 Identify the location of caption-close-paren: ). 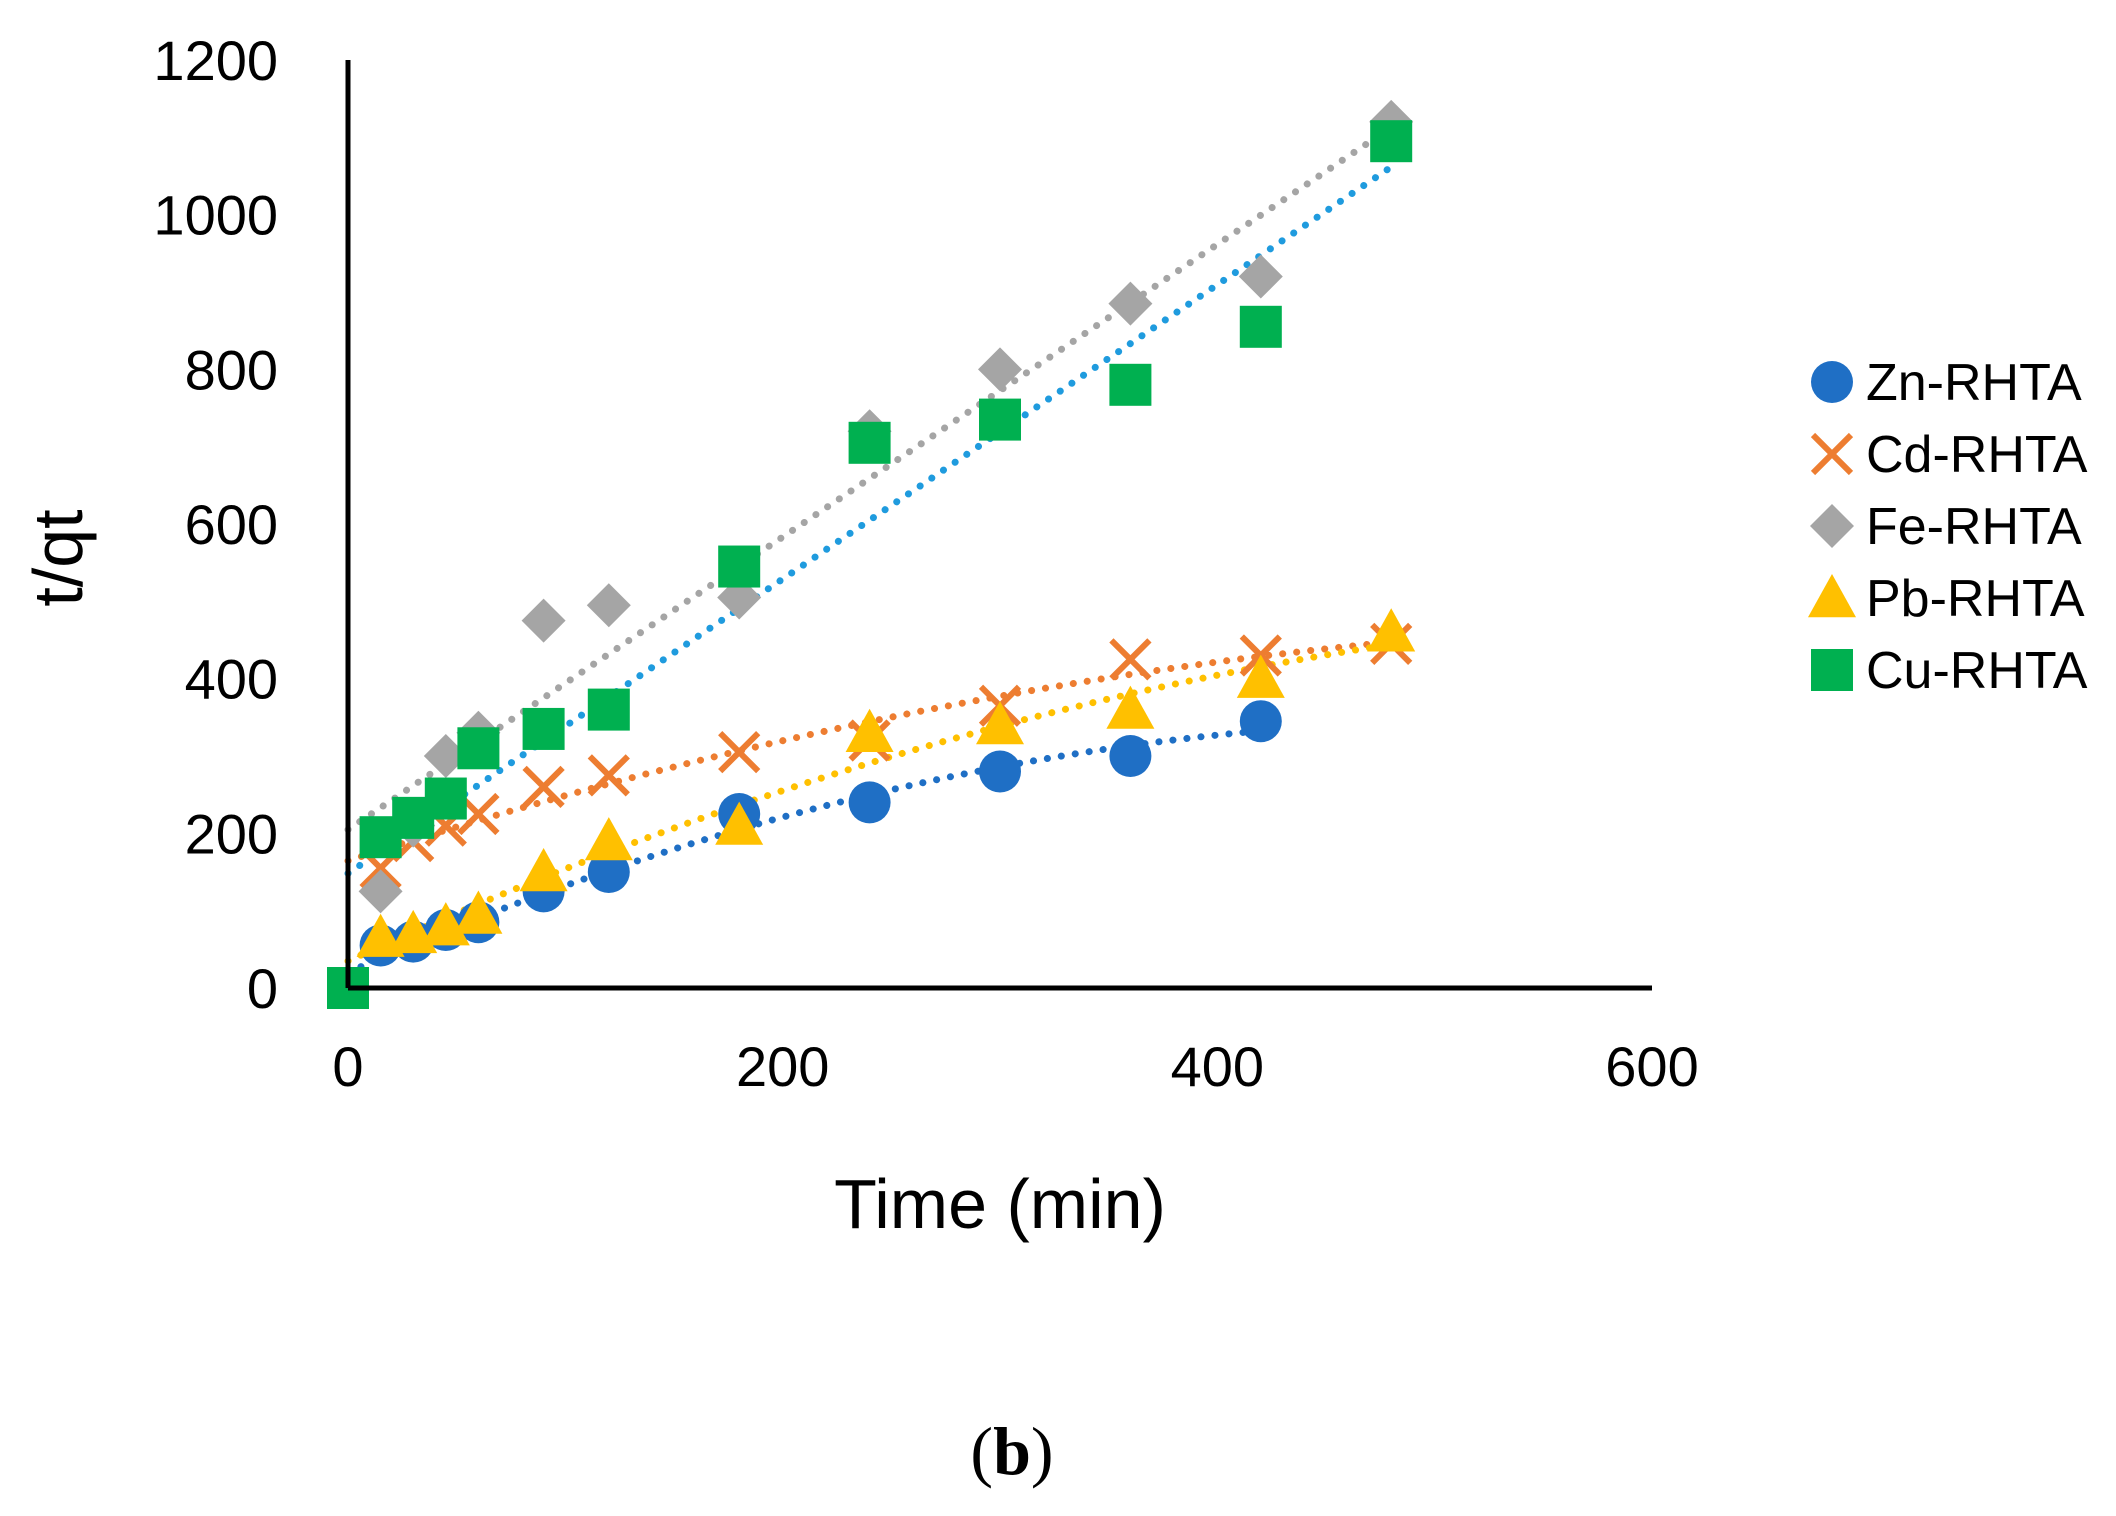
(1042, 1451).